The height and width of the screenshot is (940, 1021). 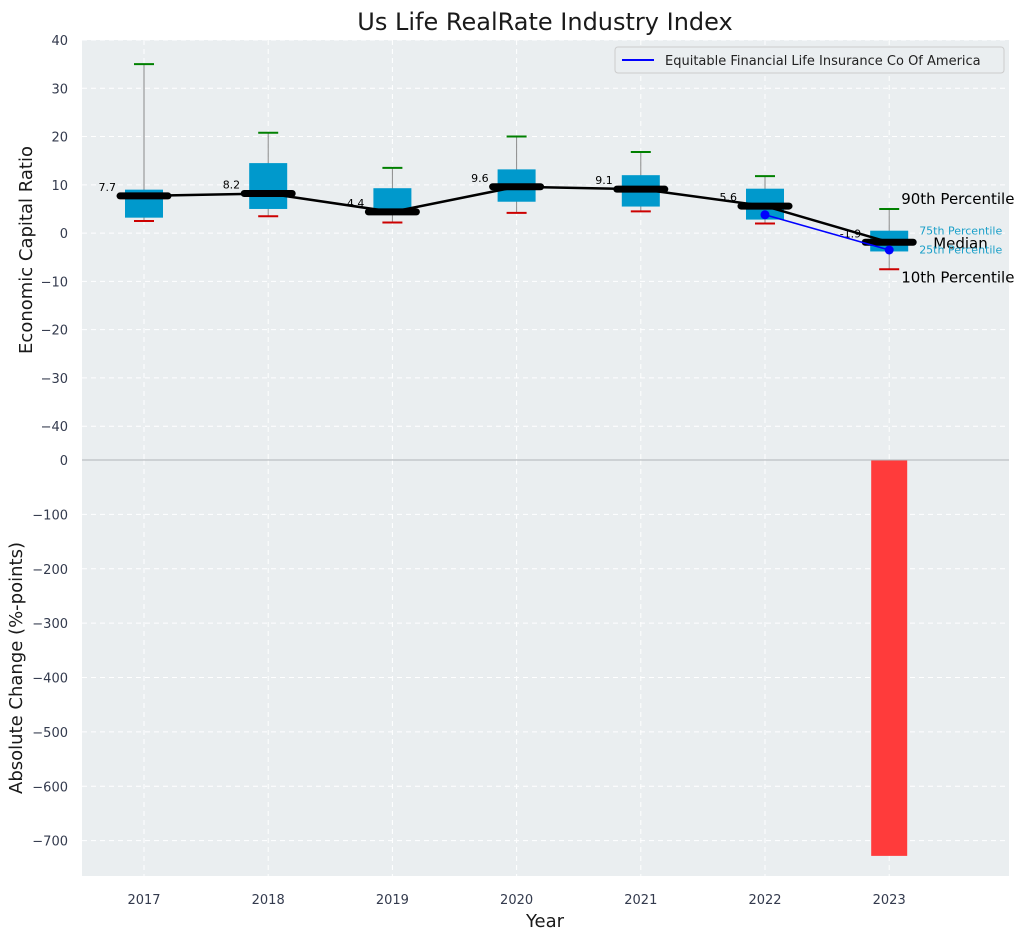 What do you see at coordinates (268, 186) in the screenshot?
I see `iqr-box` at bounding box center [268, 186].